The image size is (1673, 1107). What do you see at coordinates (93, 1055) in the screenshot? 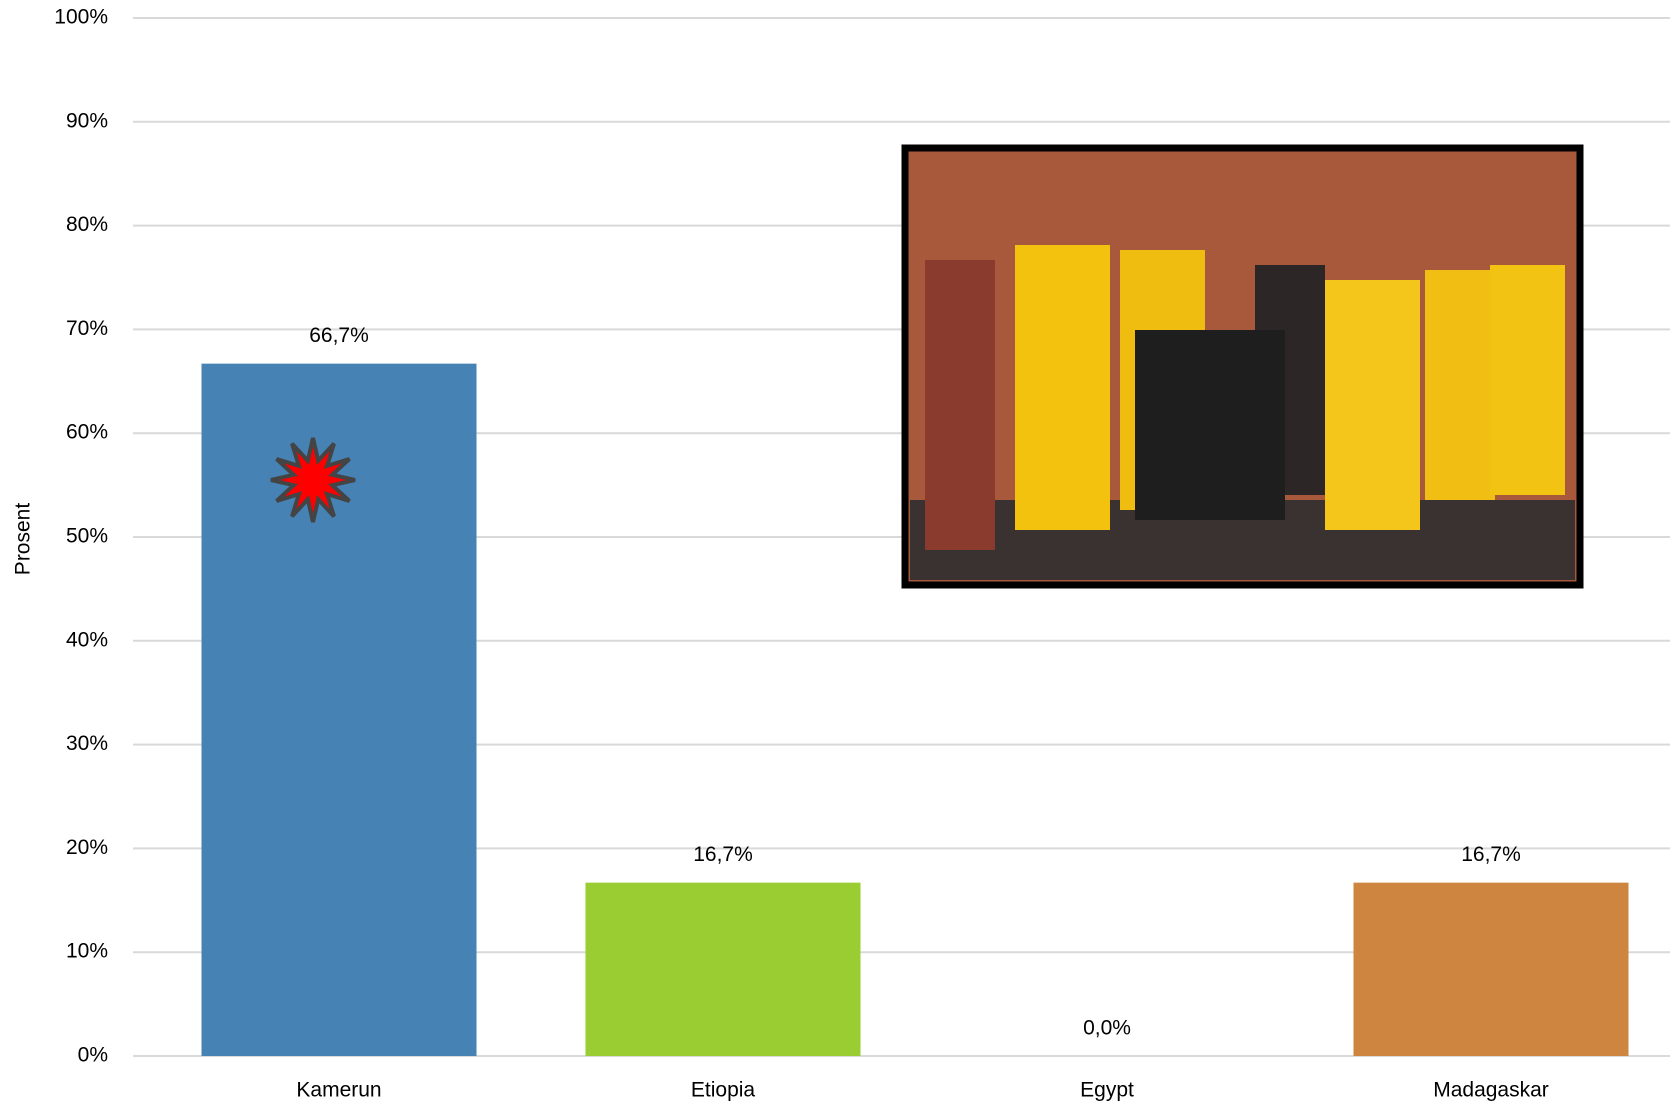
I see `y-tick-label: 0%` at bounding box center [93, 1055].